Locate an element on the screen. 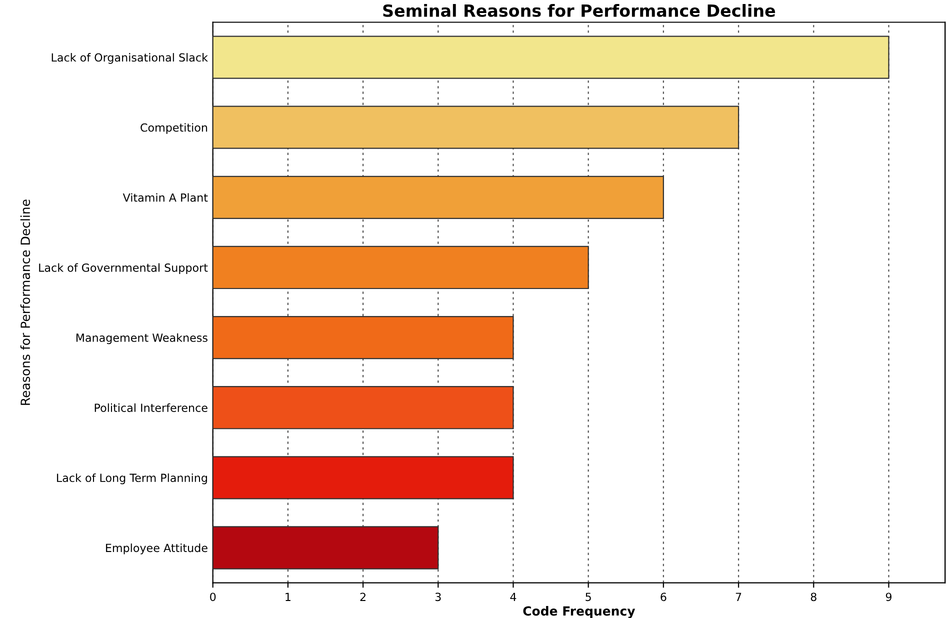 The image size is (946, 618). y-axis-title: Reasons for Performance Decline is located at coordinates (25, 302).